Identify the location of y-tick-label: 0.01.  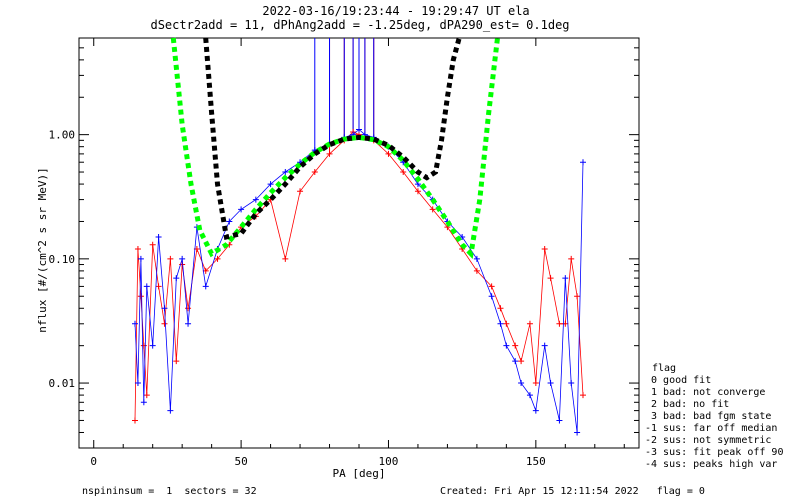
(62, 383).